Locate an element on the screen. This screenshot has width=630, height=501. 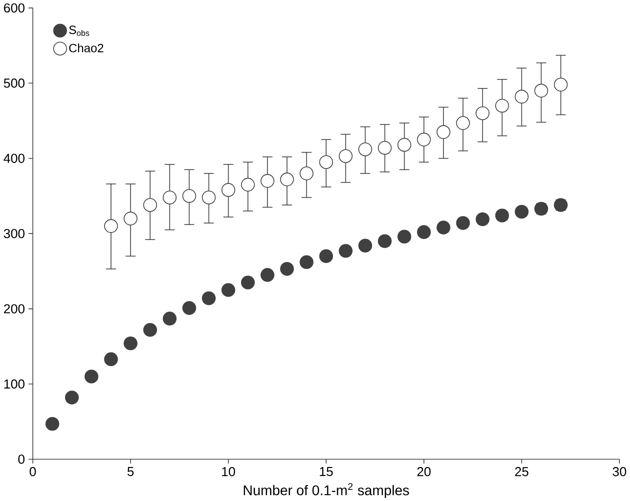
y-tick-label: 600 is located at coordinates (14, 7).